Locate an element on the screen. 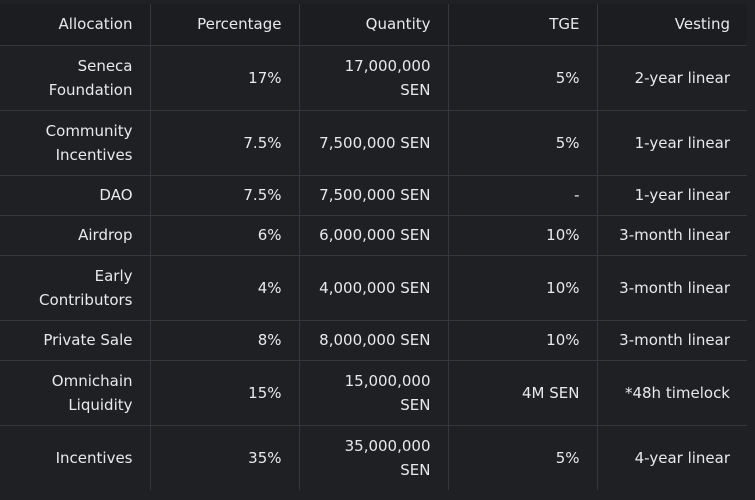 The image size is (755, 500). cell-tge: 4M SEN is located at coordinates (523, 393).